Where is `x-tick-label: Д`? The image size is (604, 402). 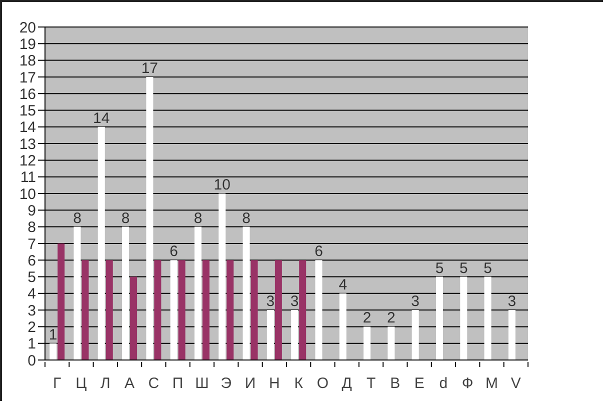 x-tick-label: Д is located at coordinates (347, 383).